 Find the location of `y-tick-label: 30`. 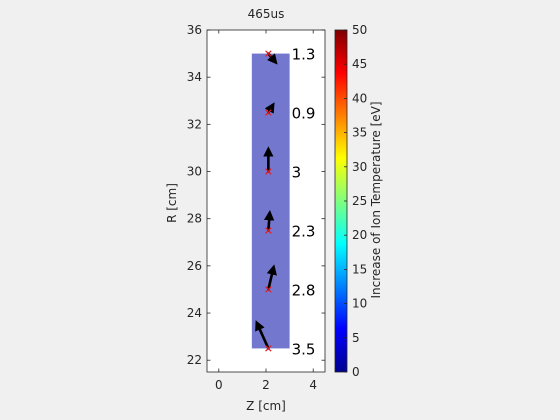

y-tick-label: 30 is located at coordinates (194, 172).